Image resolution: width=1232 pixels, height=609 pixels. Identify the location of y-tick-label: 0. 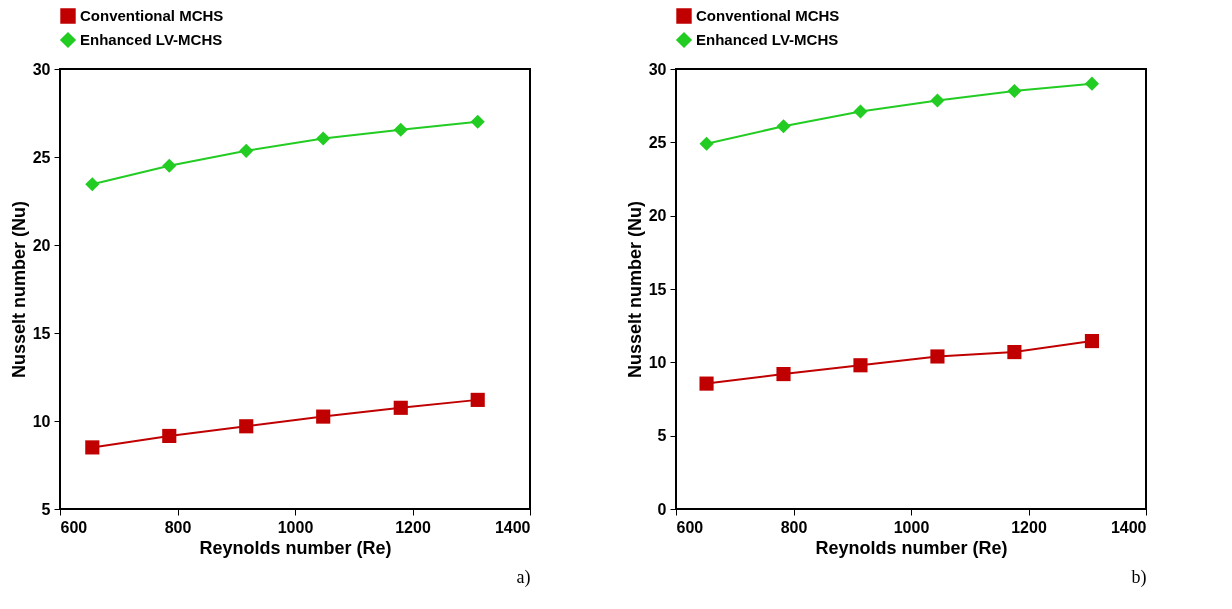
(662, 509).